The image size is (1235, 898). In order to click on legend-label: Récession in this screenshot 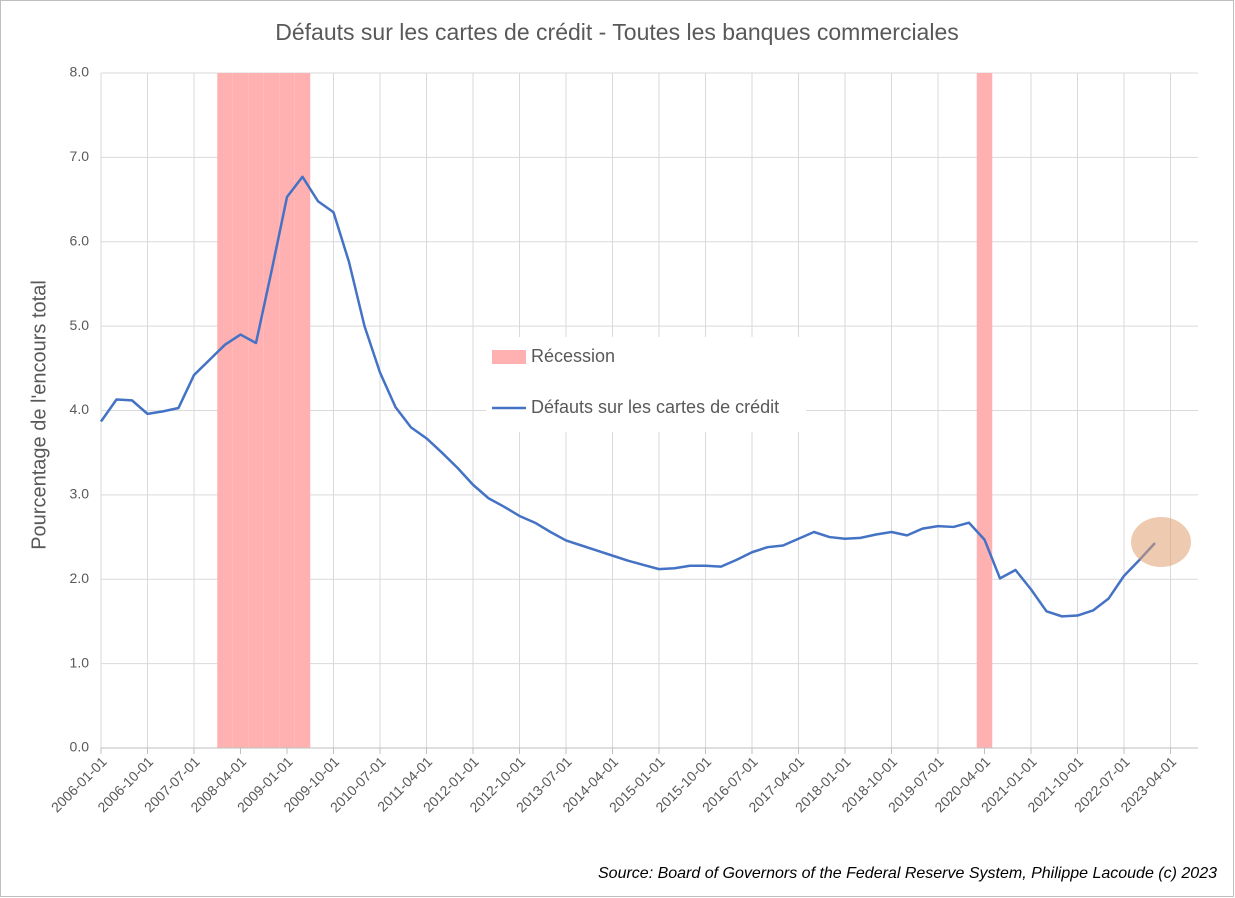, I will do `click(573, 356)`.